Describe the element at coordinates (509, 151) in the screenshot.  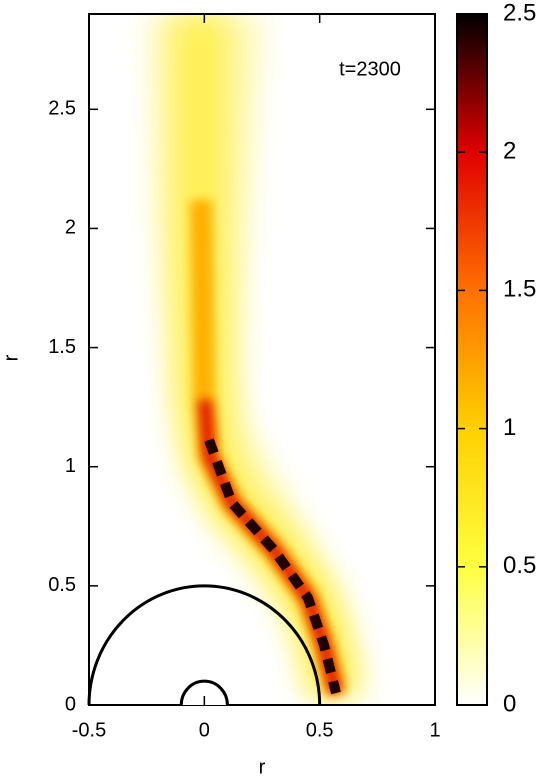
I see `colorbar-tick-label: 2` at that location.